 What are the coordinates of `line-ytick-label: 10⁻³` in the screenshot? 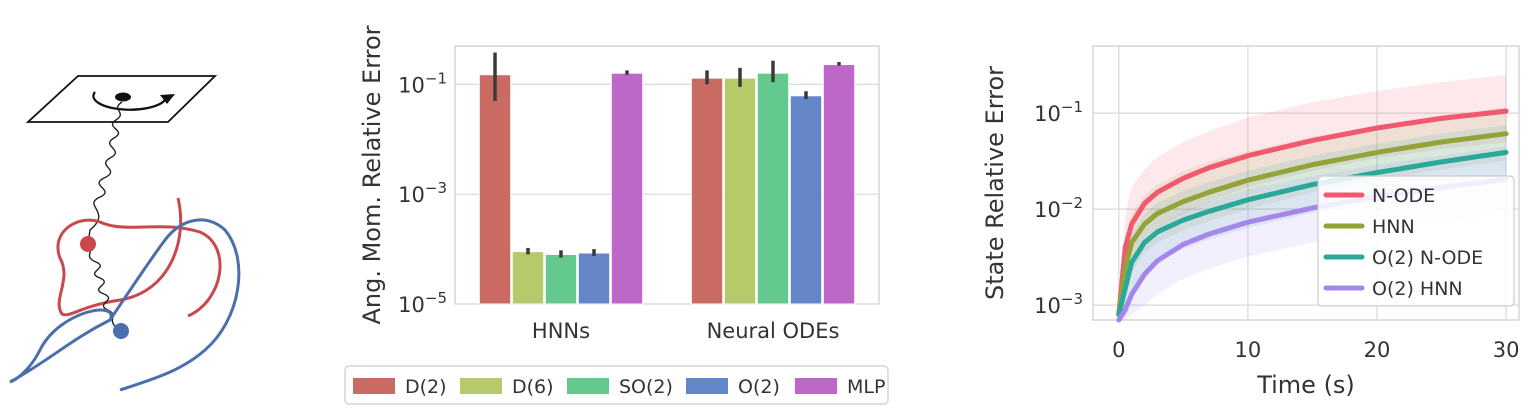 It's located at (1058, 304).